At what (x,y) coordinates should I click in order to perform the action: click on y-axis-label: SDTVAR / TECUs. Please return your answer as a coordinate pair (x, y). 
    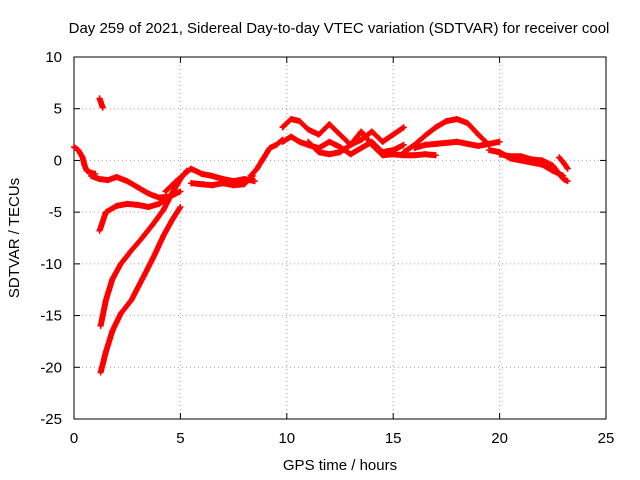
    Looking at the image, I should click on (14, 238).